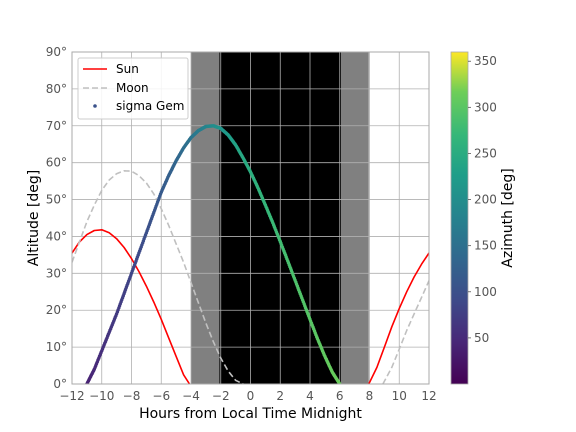  Describe the element at coordinates (34, 218) in the screenshot. I see `y-axis-label: Altitude [deg]` at that location.